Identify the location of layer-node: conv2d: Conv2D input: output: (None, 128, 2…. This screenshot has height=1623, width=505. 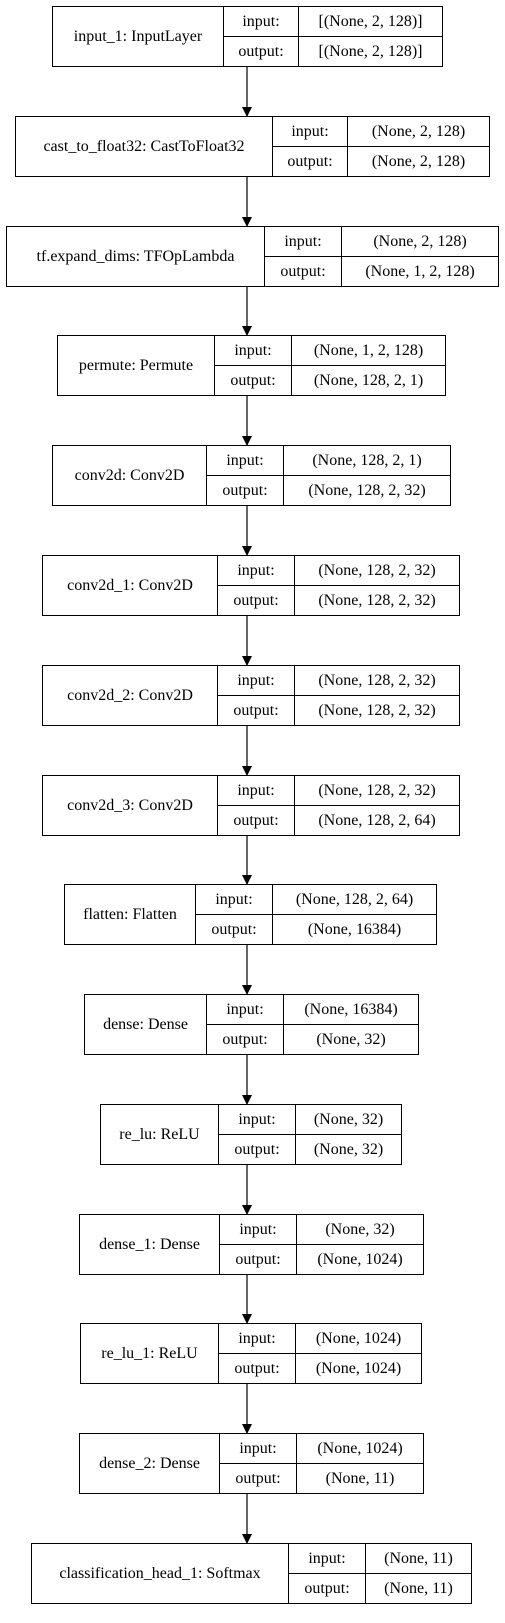
(251, 475).